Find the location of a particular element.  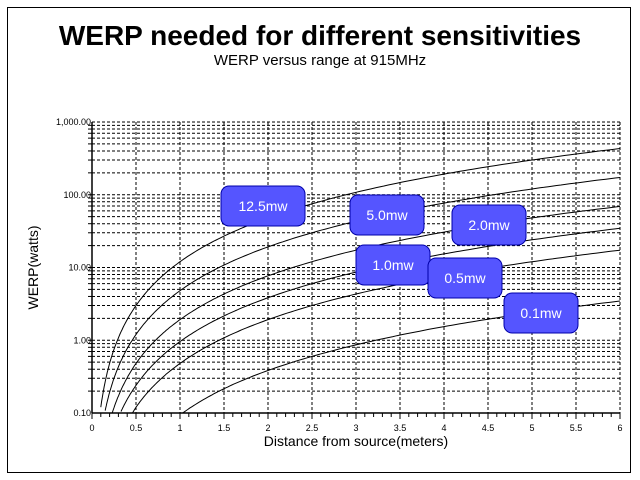

series-label: 0.5mw is located at coordinates (465, 278).